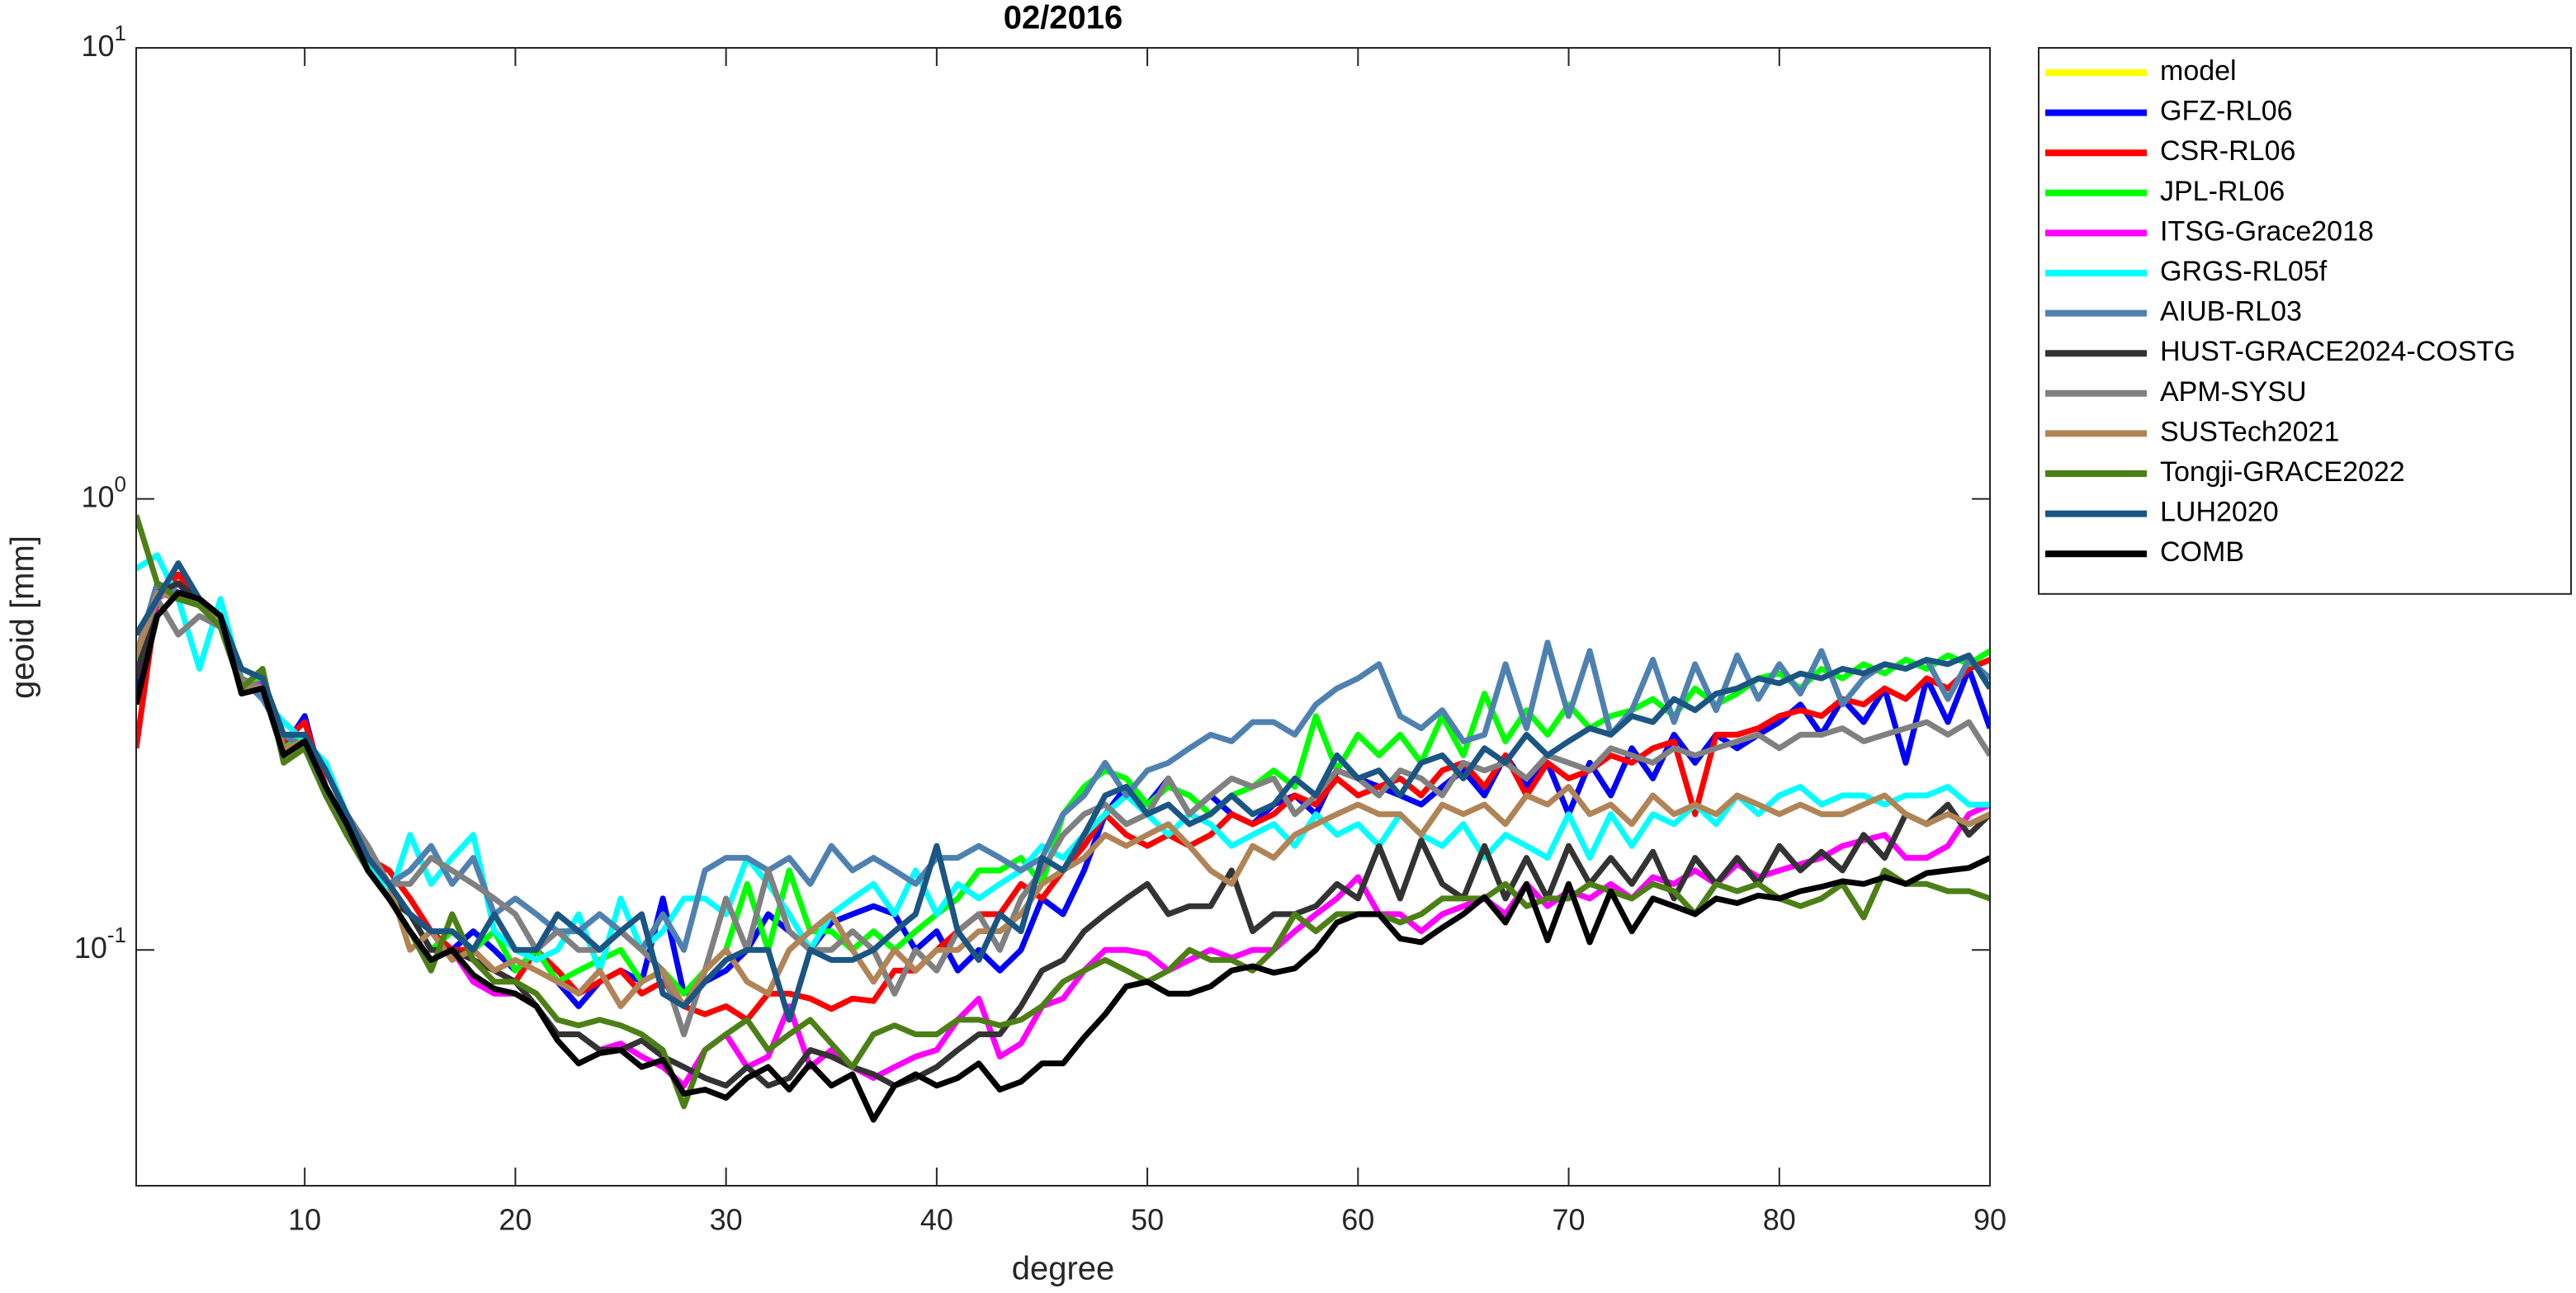 The height and width of the screenshot is (1293, 2576). Describe the element at coordinates (2267, 231) in the screenshot. I see `legend-label: ITSG-Grace2018` at that location.